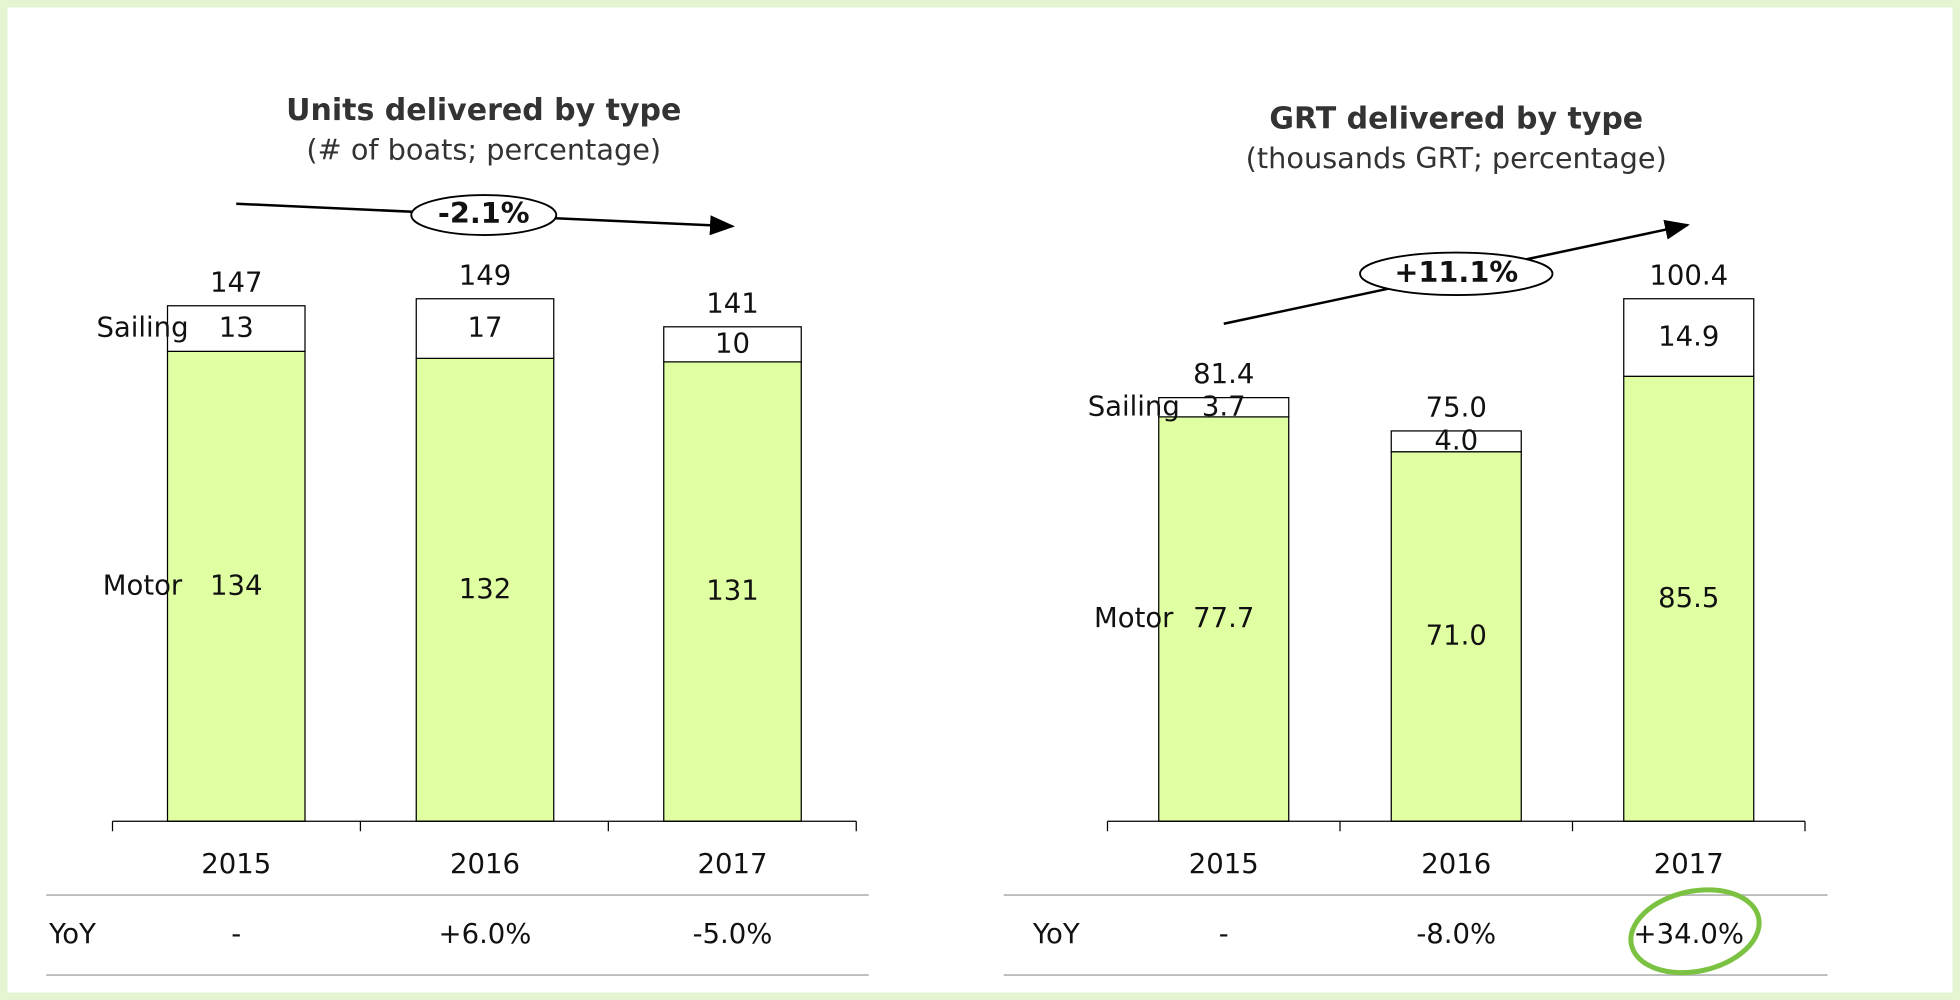 The width and height of the screenshot is (1960, 1000). Describe the element at coordinates (1689, 934) in the screenshot. I see `yoy-value: +34.0%` at that location.